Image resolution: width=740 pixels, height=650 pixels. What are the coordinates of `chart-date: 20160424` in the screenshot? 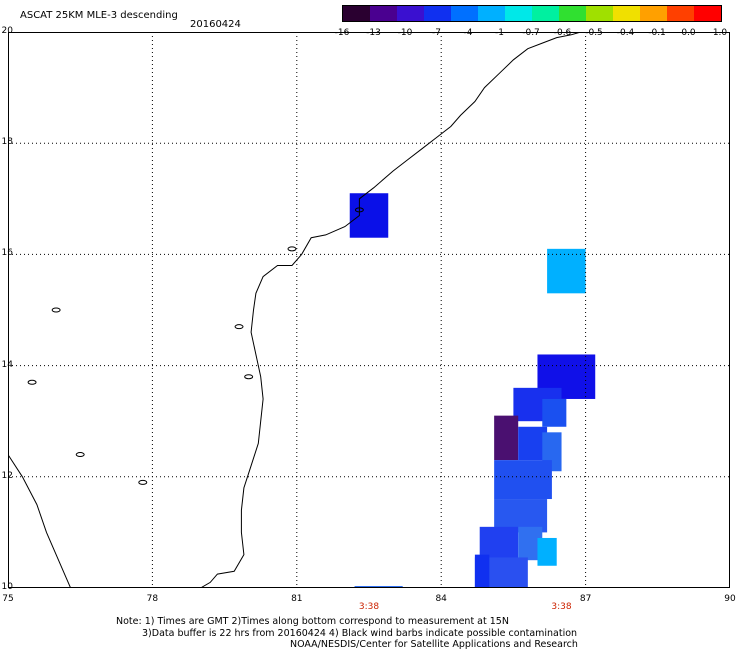 It's located at (215, 24).